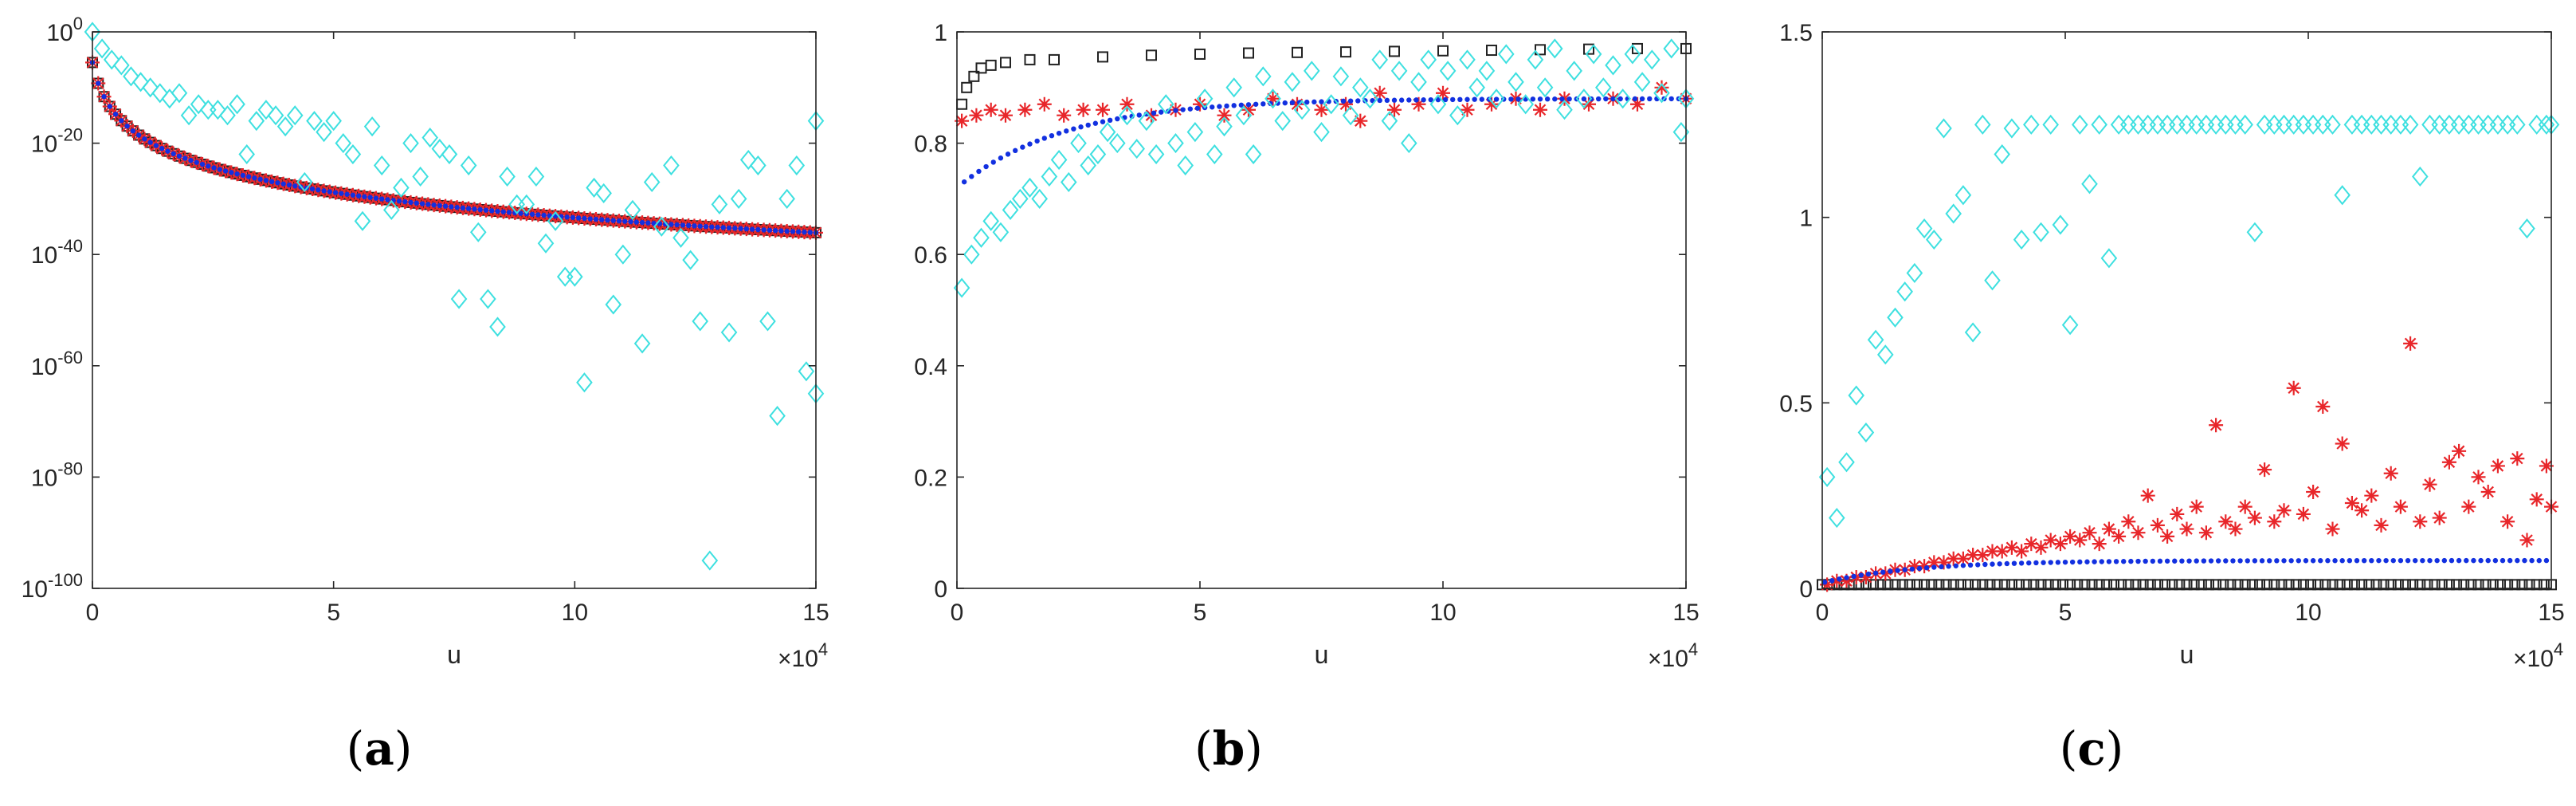  Describe the element at coordinates (2068, 748) in the screenshot. I see `panel-caption-open: (` at that location.